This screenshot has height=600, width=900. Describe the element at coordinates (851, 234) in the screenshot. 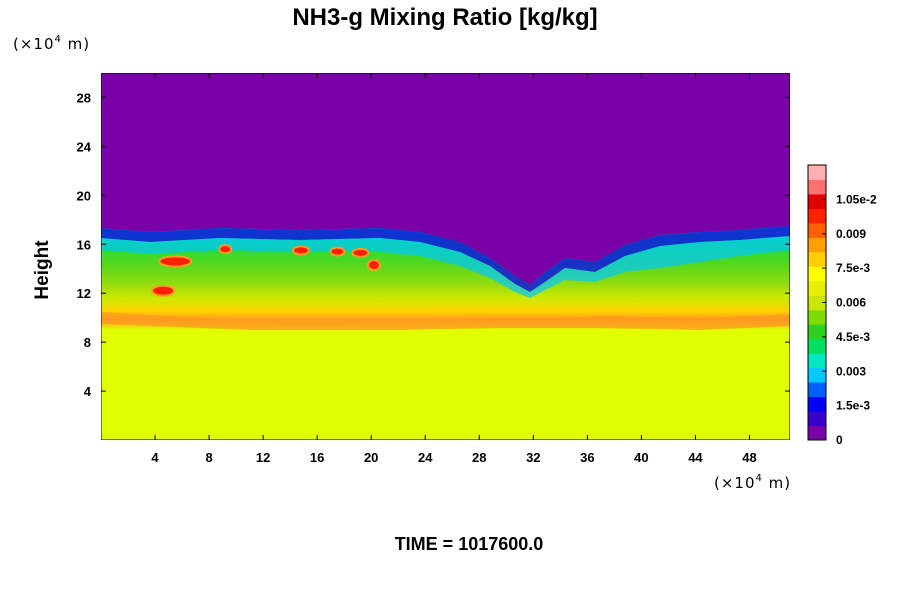

I see `colorbar-tick-label: 0.009` at that location.